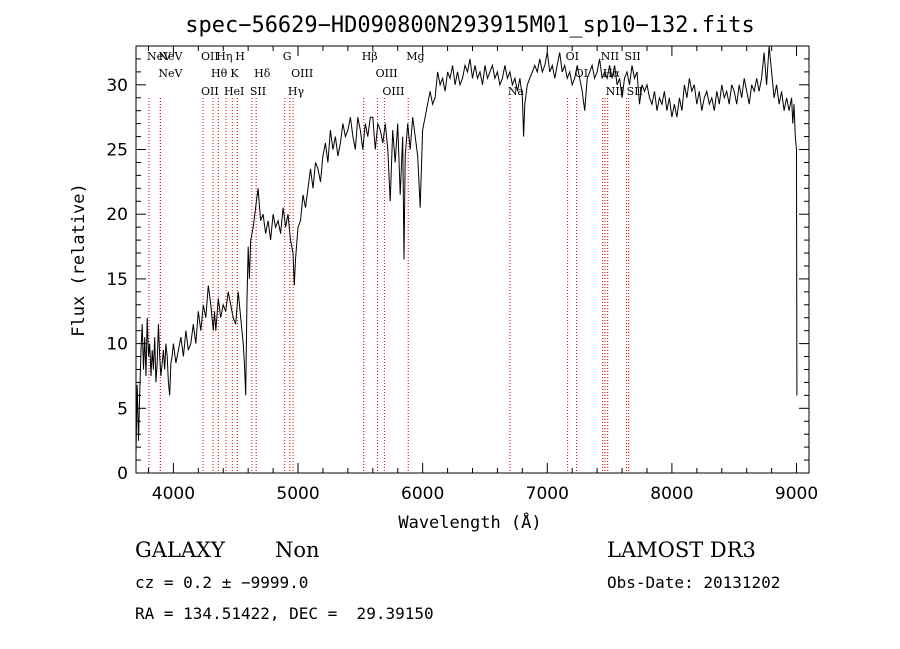 Image resolution: width=900 pixels, height=649 pixels. What do you see at coordinates (796, 494) in the screenshot?
I see `x-tick-label: 9000` at bounding box center [796, 494].